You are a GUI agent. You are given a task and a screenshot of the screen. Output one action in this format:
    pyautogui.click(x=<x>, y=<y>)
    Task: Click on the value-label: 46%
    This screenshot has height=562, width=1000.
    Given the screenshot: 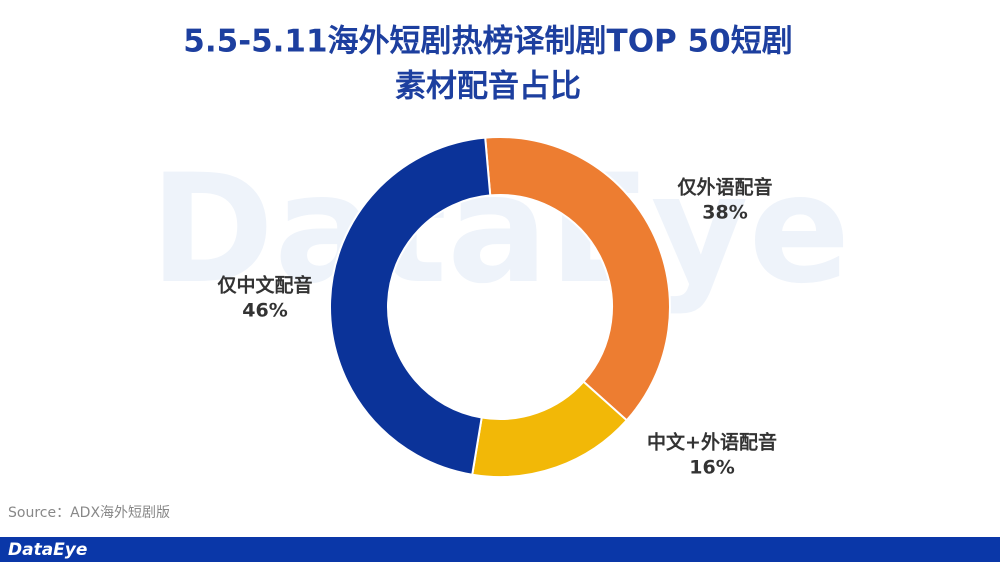 What is the action you would take?
    pyautogui.click(x=264, y=311)
    